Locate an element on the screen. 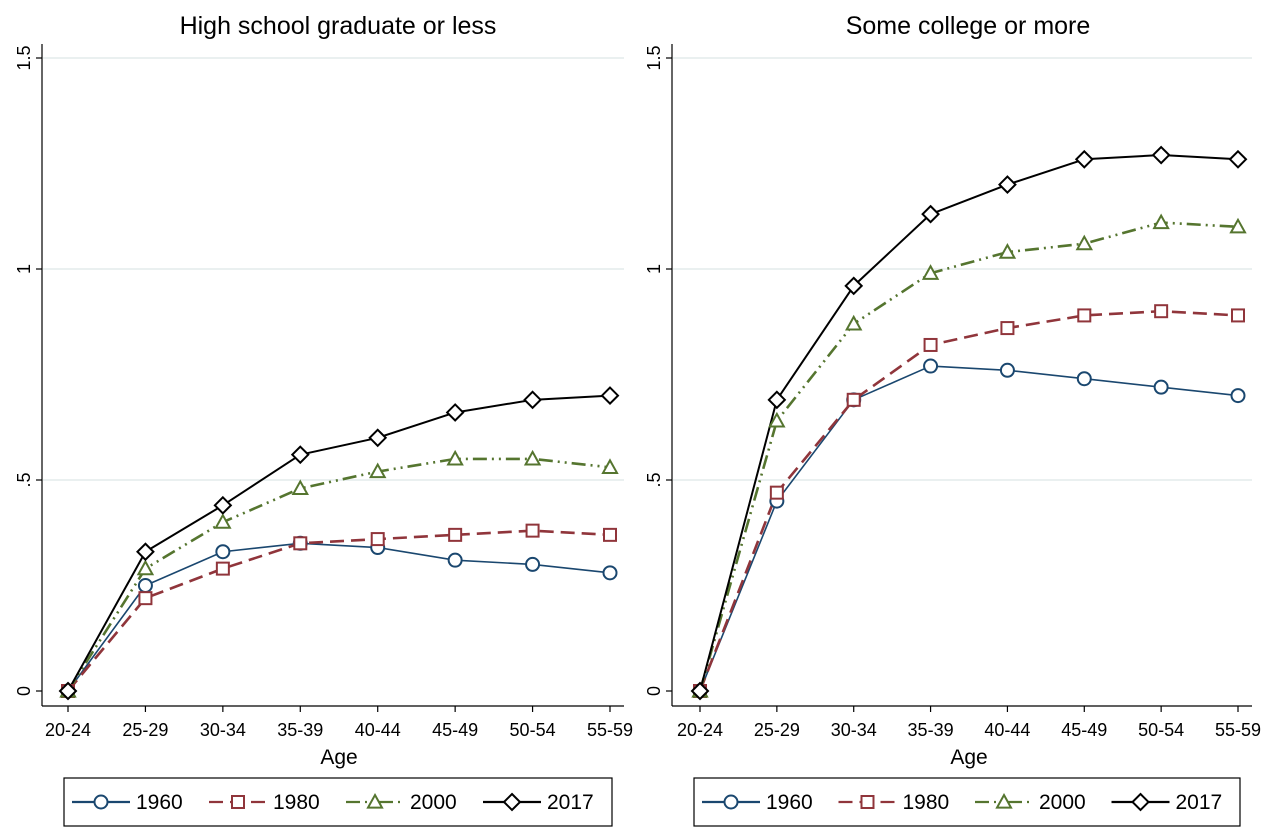 This screenshot has height=833, width=1275. series-line-2000 is located at coordinates (338, 574).